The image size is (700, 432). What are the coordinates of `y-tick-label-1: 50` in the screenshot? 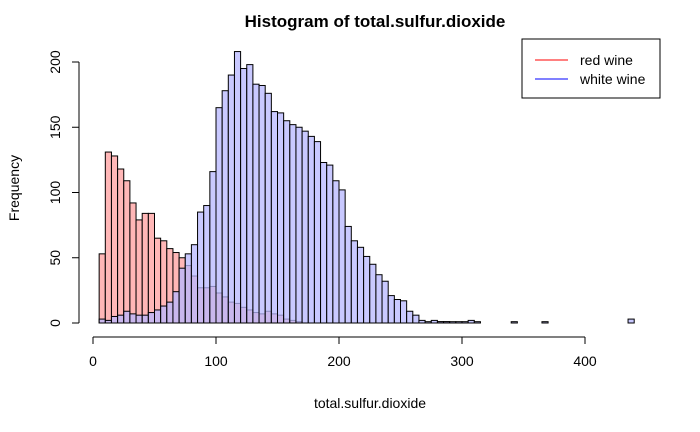 It's located at (55, 258).